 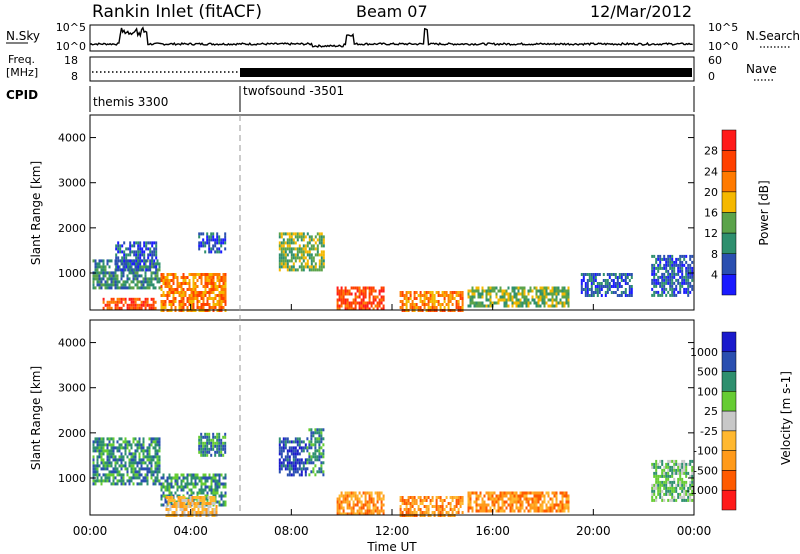 What do you see at coordinates (729, 381) in the screenshot?
I see `colorbar-cell` at bounding box center [729, 381].